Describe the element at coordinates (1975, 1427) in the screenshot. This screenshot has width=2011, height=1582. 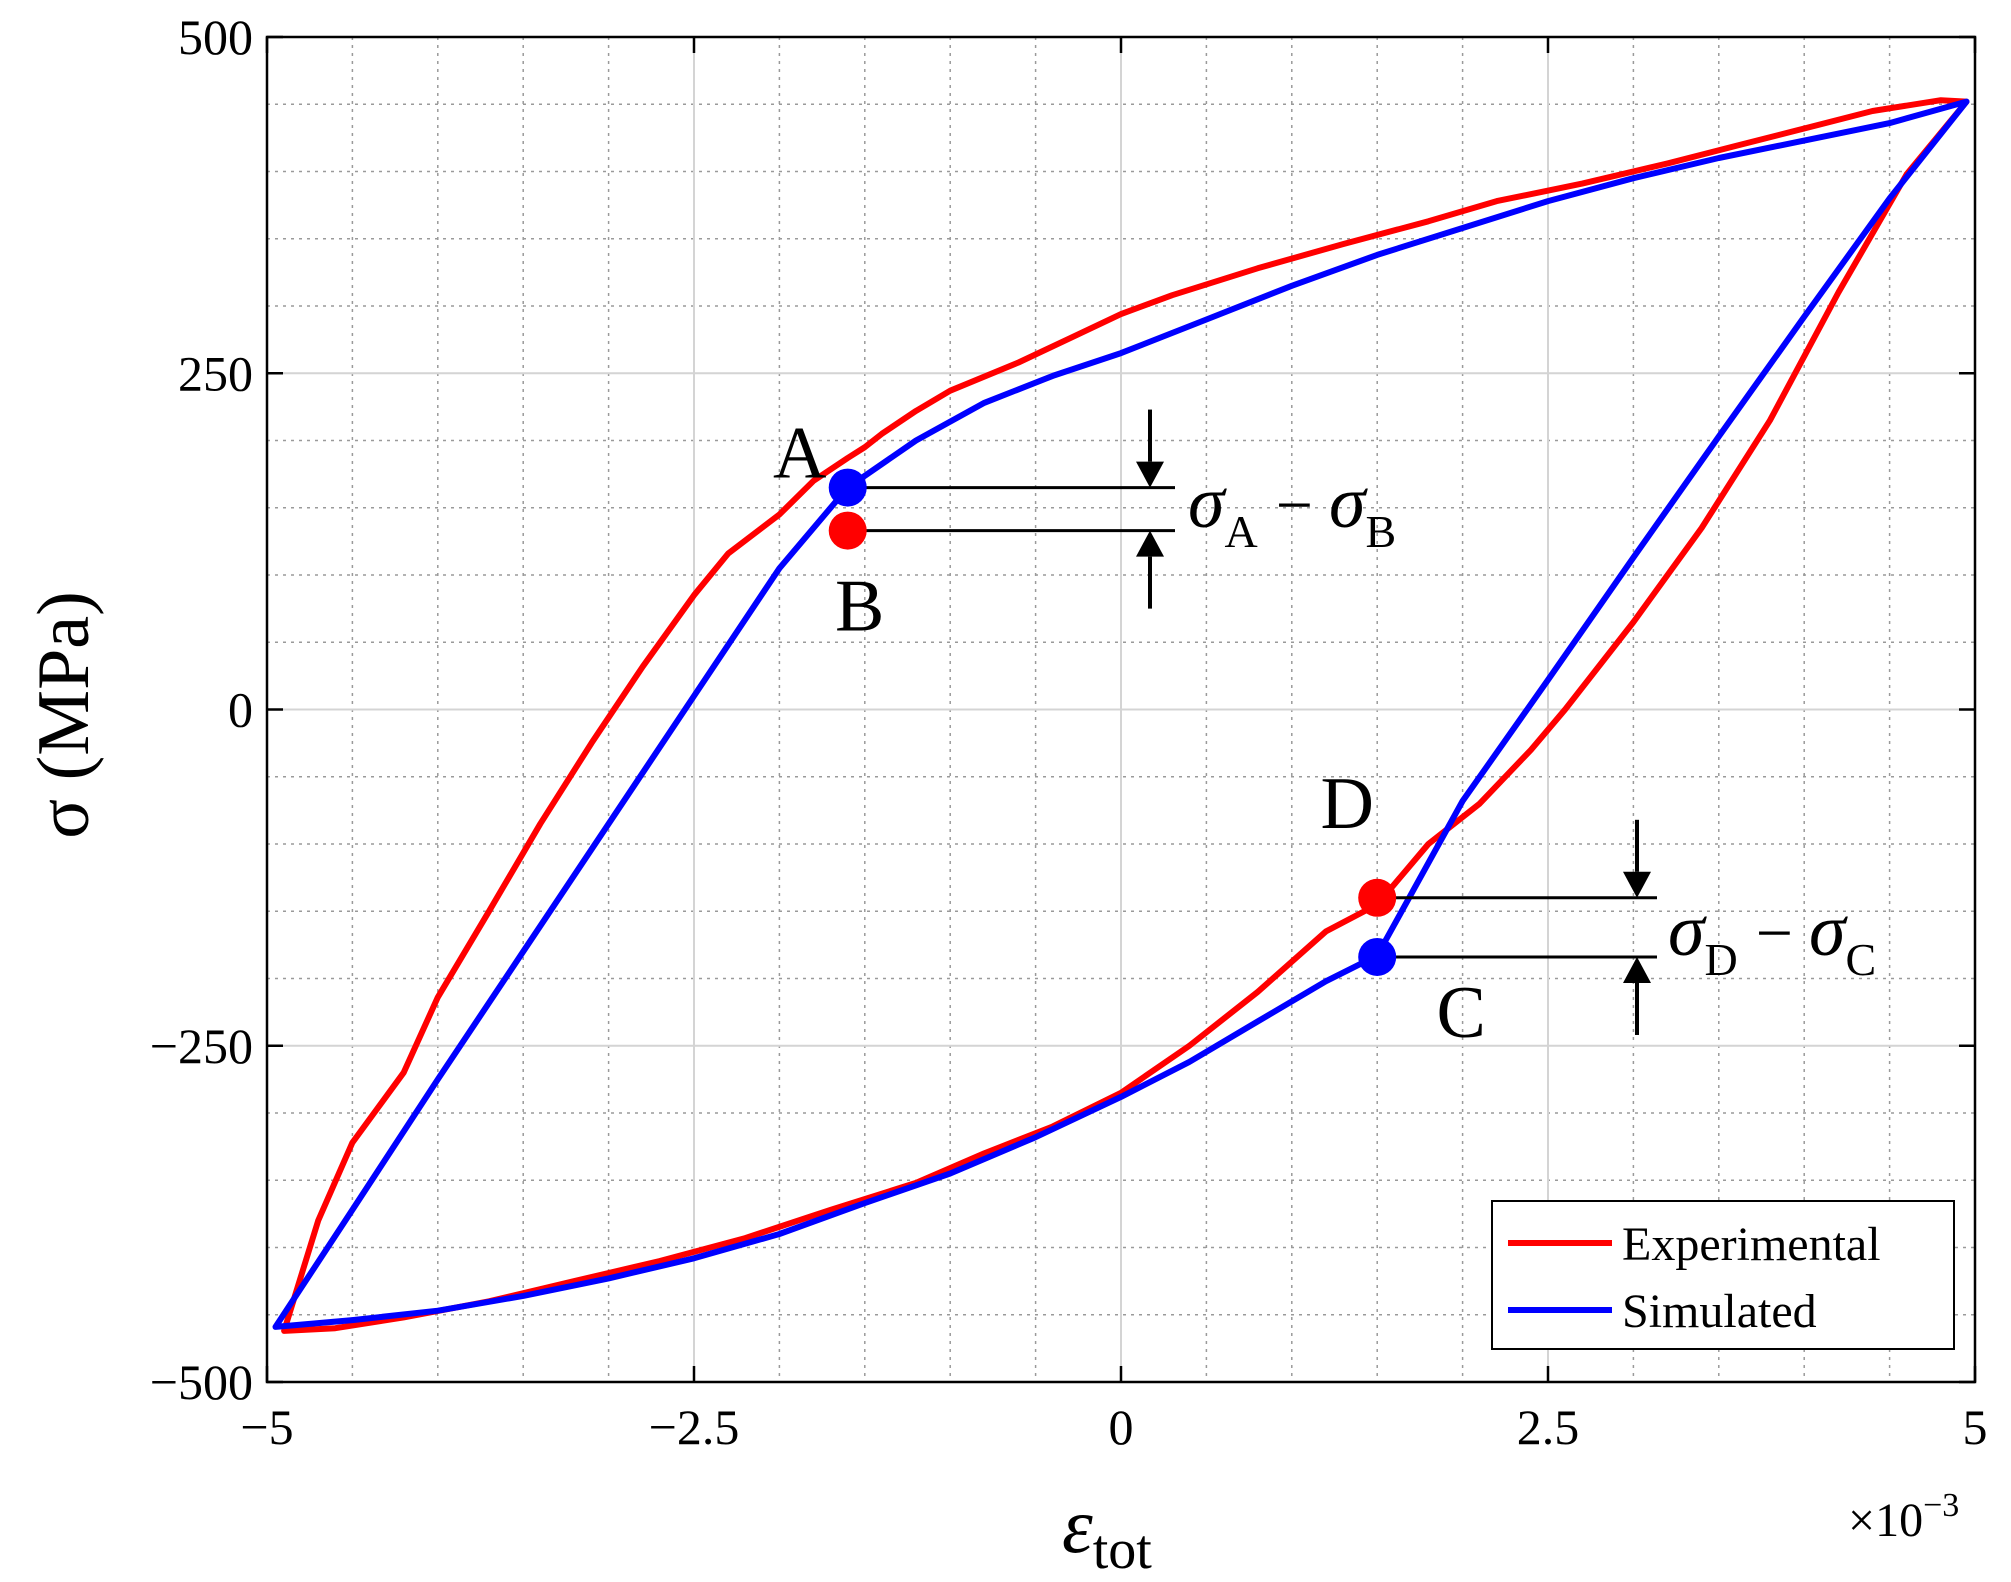
I see `x-tick-label: 5` at that location.